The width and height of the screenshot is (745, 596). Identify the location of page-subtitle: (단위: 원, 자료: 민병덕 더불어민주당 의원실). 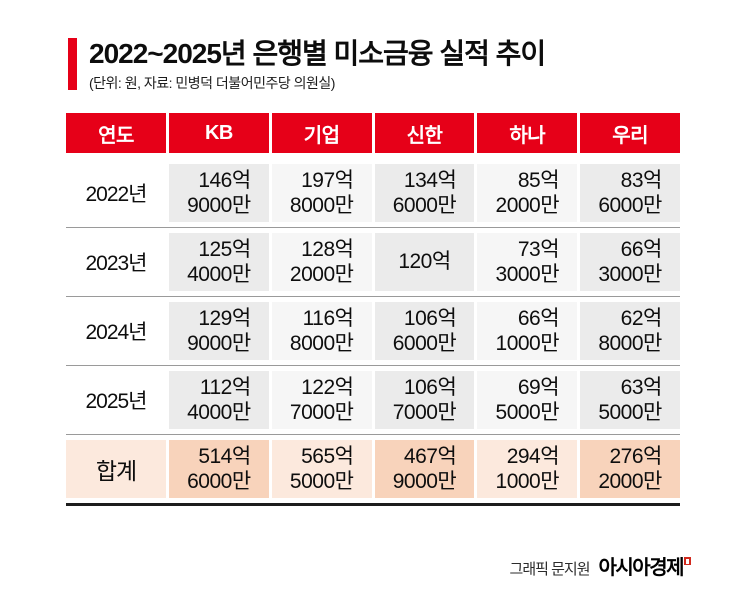
(212, 83).